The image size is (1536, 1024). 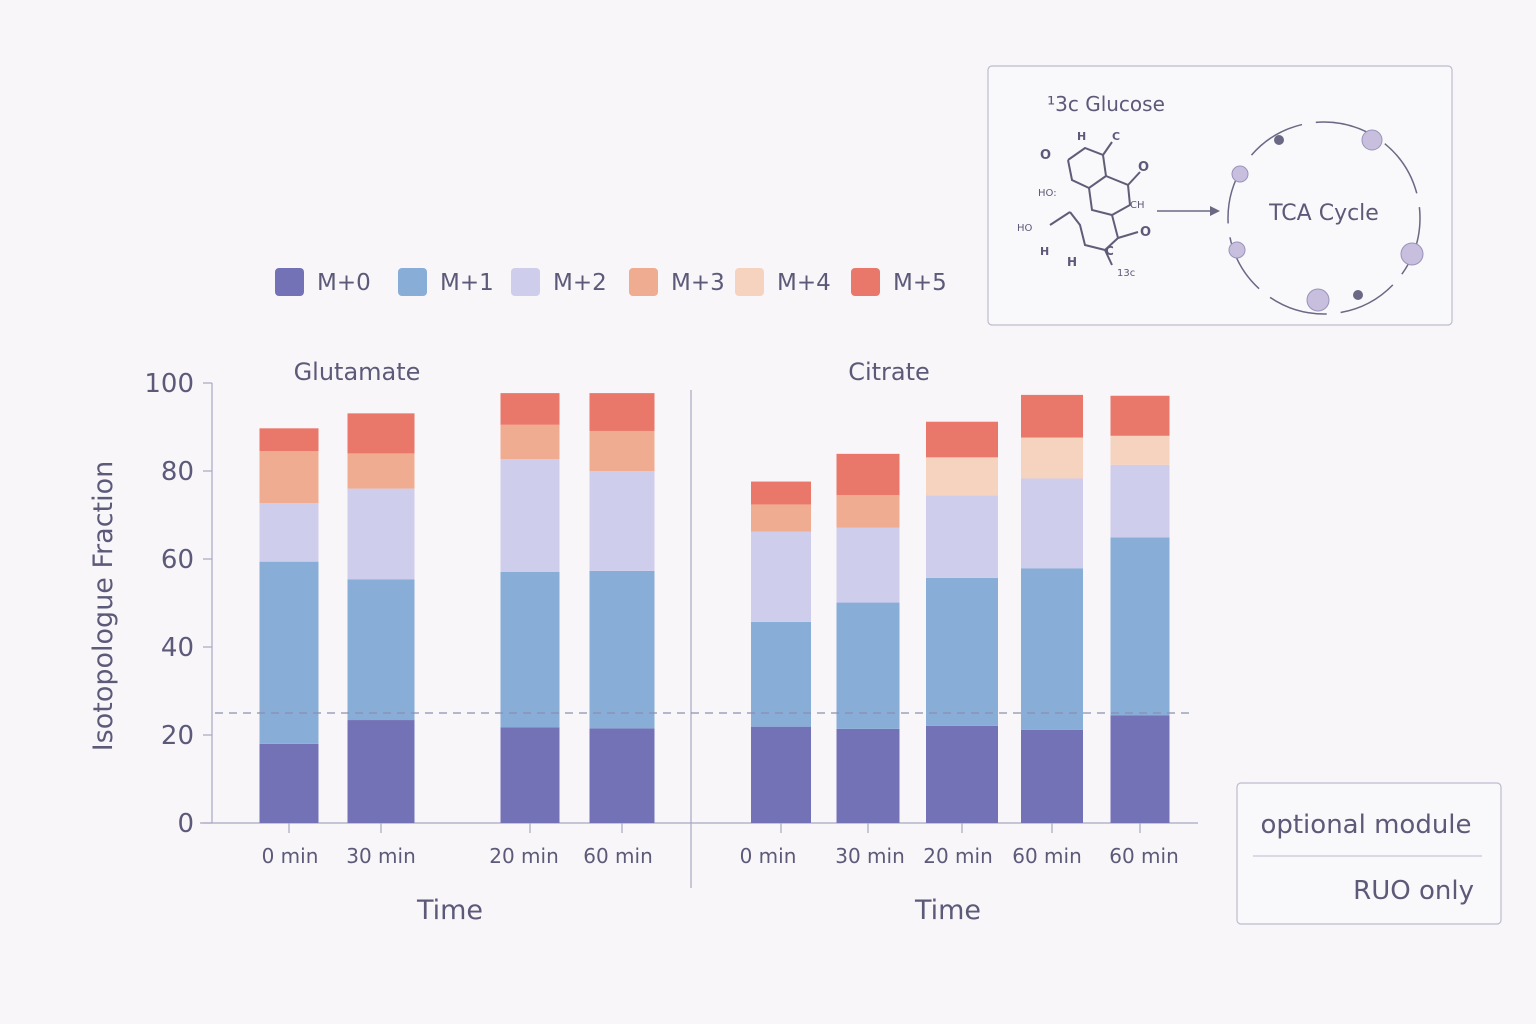 What do you see at coordinates (947, 910) in the screenshot?
I see `x-axis-label-citrate: Time` at bounding box center [947, 910].